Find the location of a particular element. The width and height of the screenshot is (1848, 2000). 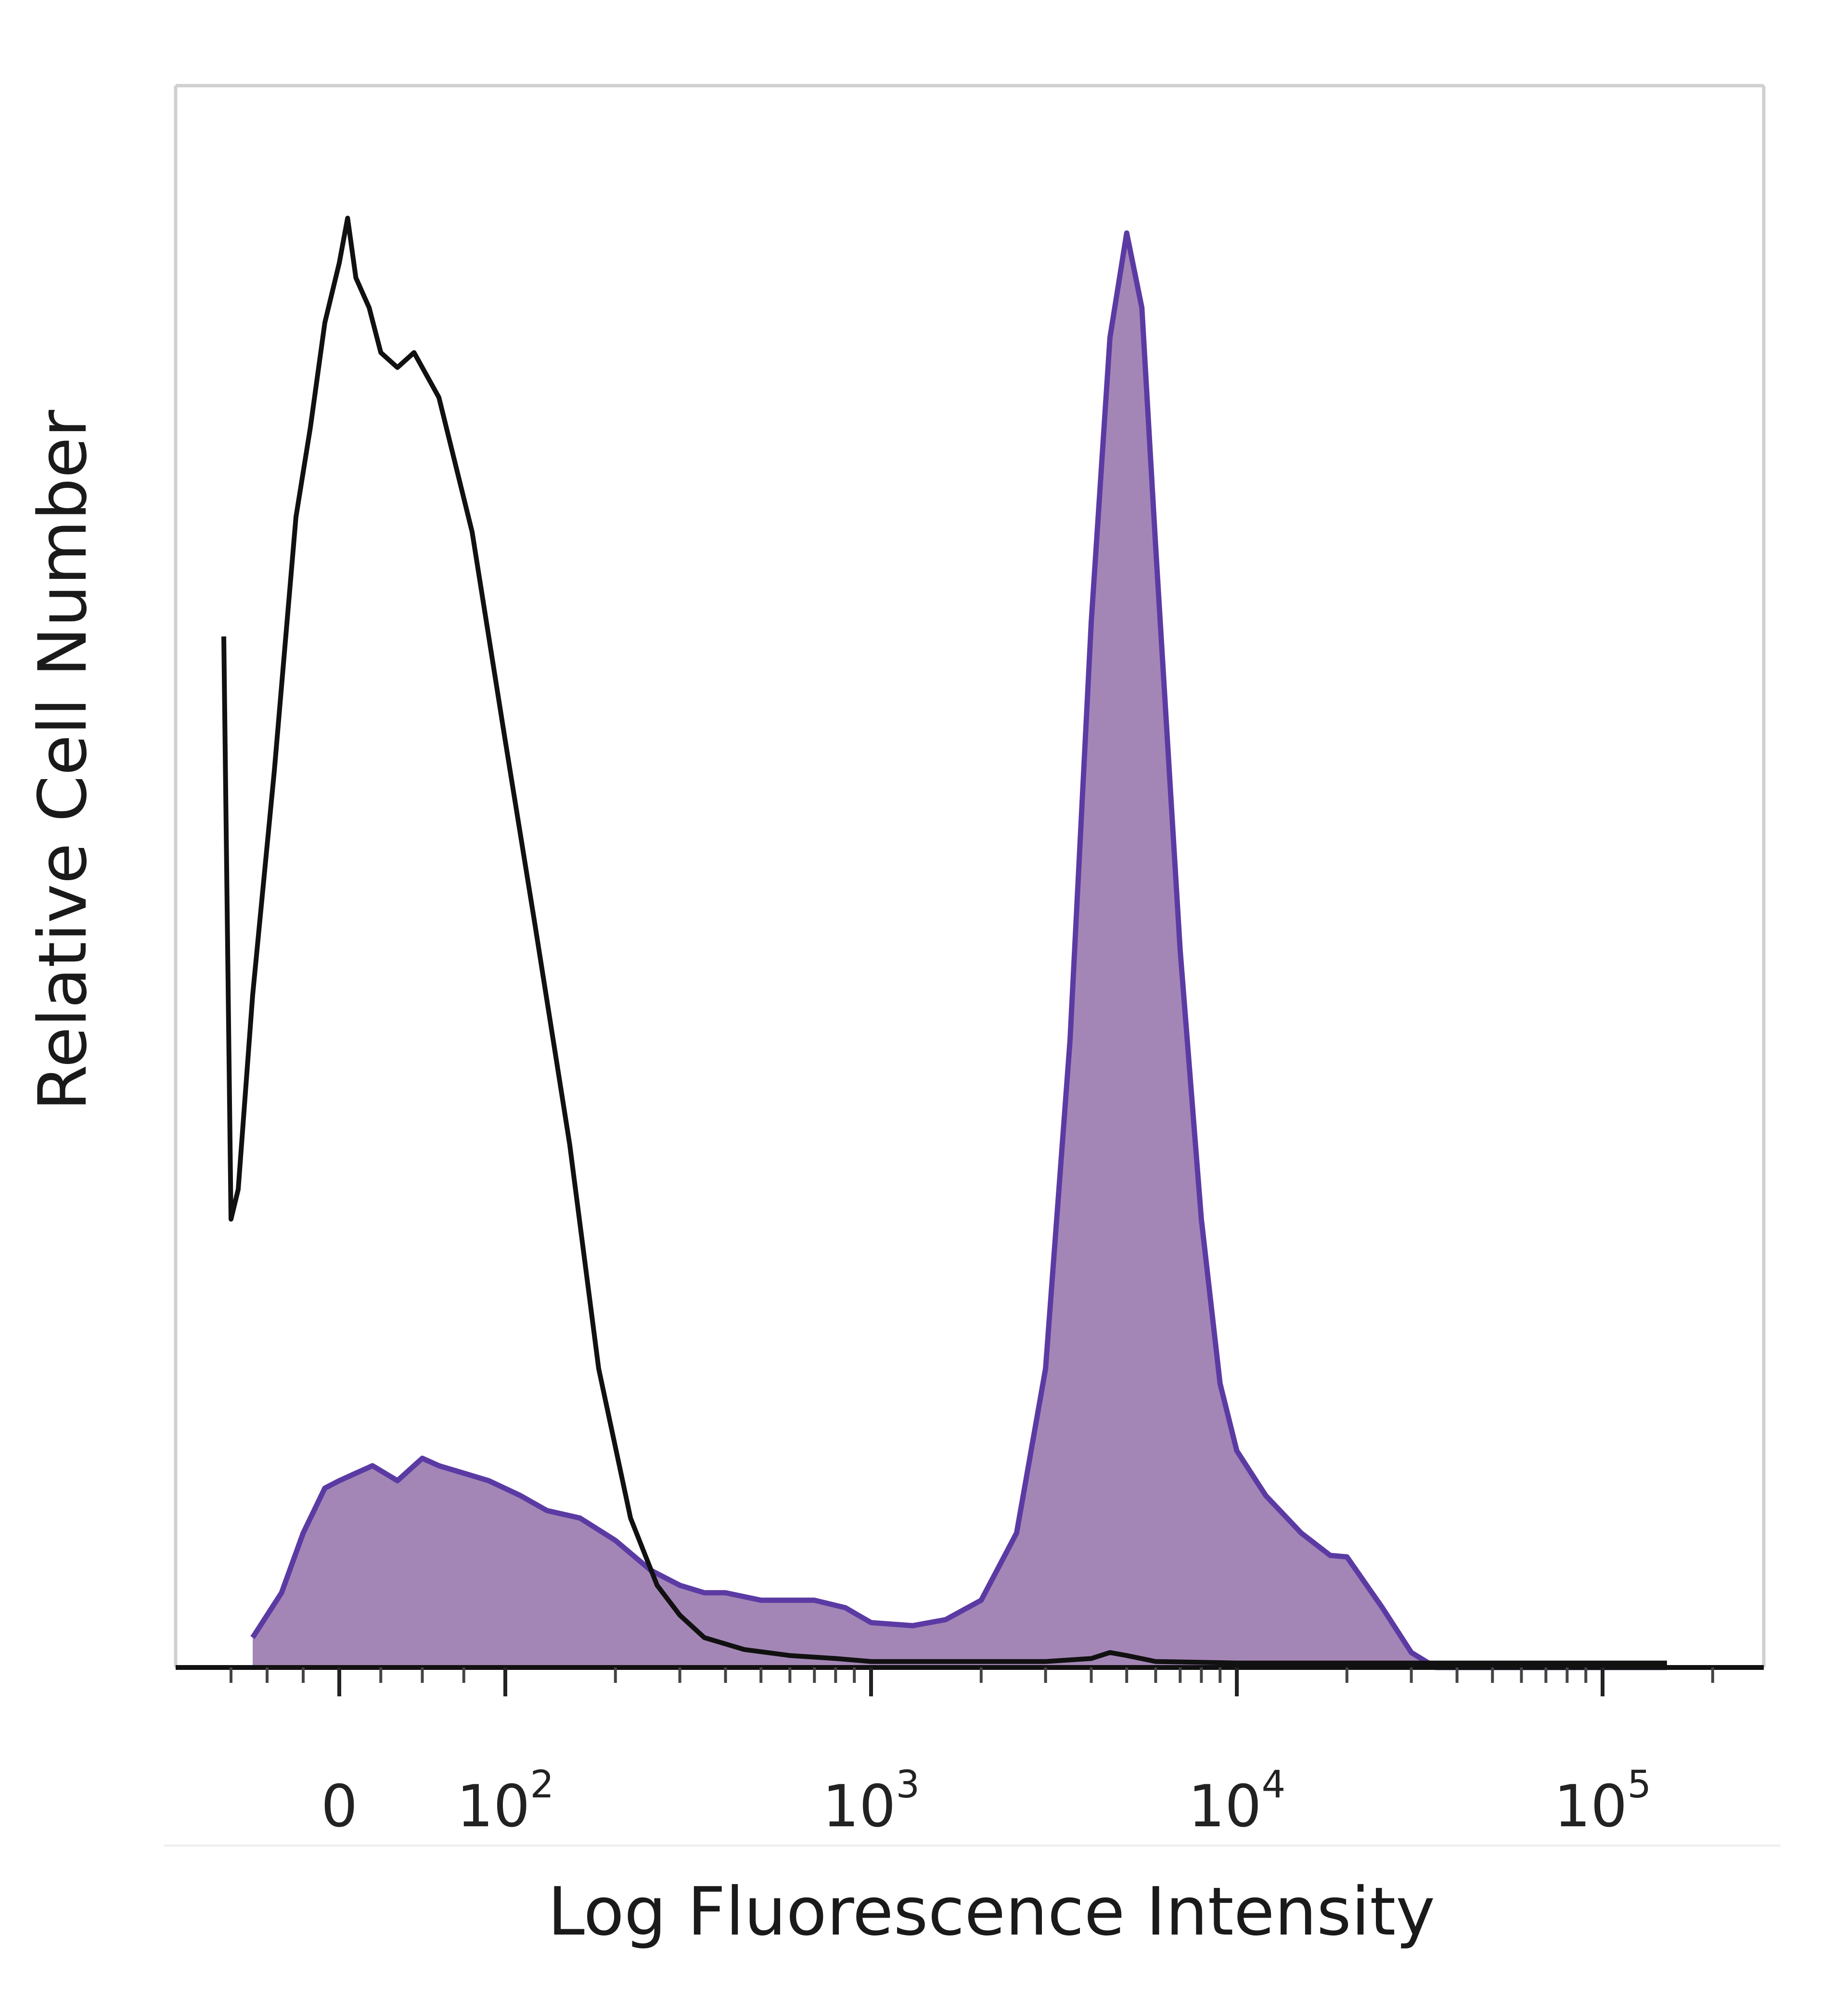

x-tick-label-4: 10⁵ is located at coordinates (1602, 1801).